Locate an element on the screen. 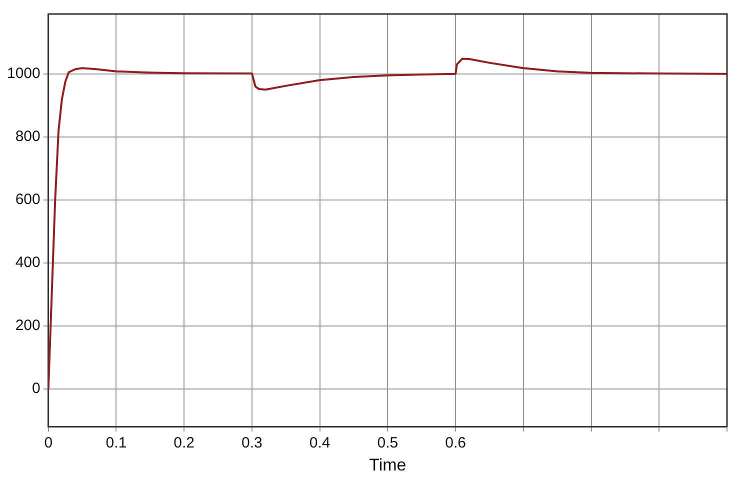 The width and height of the screenshot is (749, 484). y-tick-label: 200 is located at coordinates (27, 325).